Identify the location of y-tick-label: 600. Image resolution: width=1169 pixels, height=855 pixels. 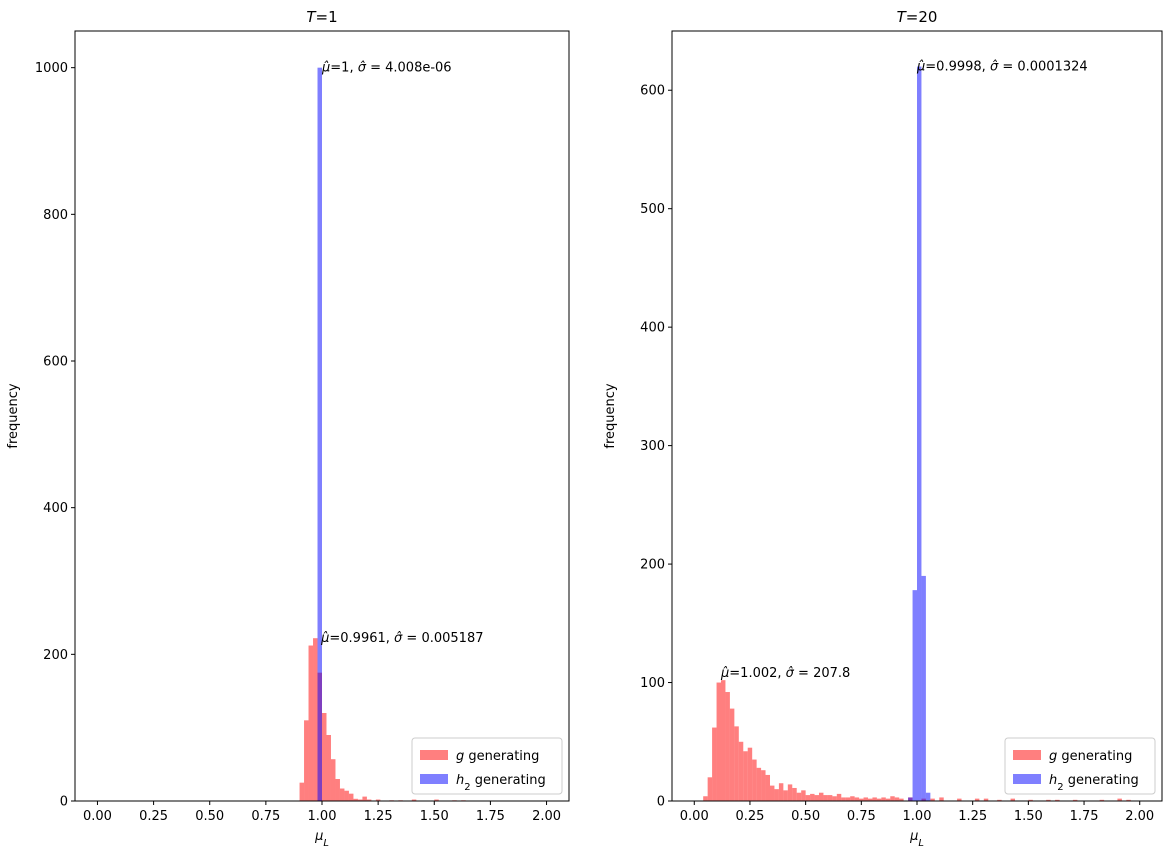
(652, 91).